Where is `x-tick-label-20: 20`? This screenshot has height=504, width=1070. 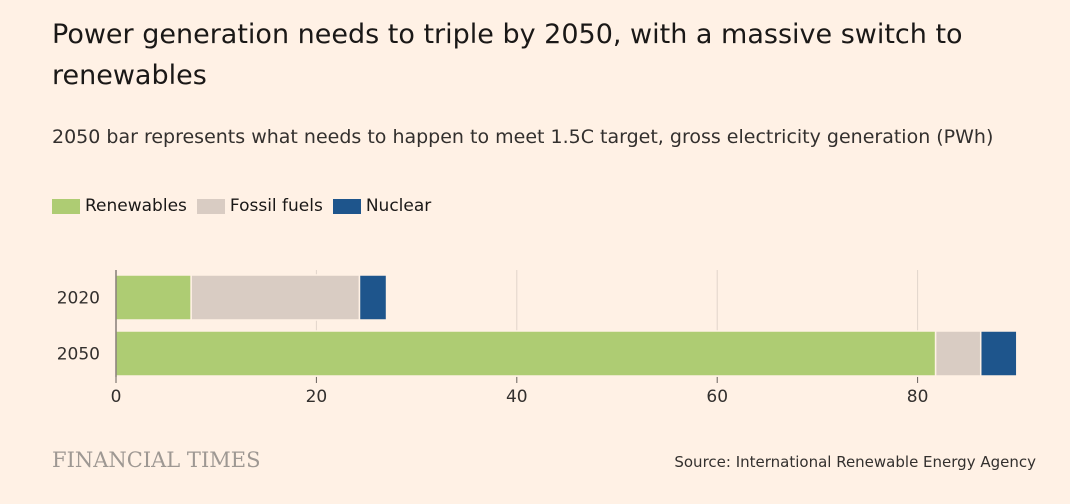
x-tick-label-20: 20 is located at coordinates (317, 397).